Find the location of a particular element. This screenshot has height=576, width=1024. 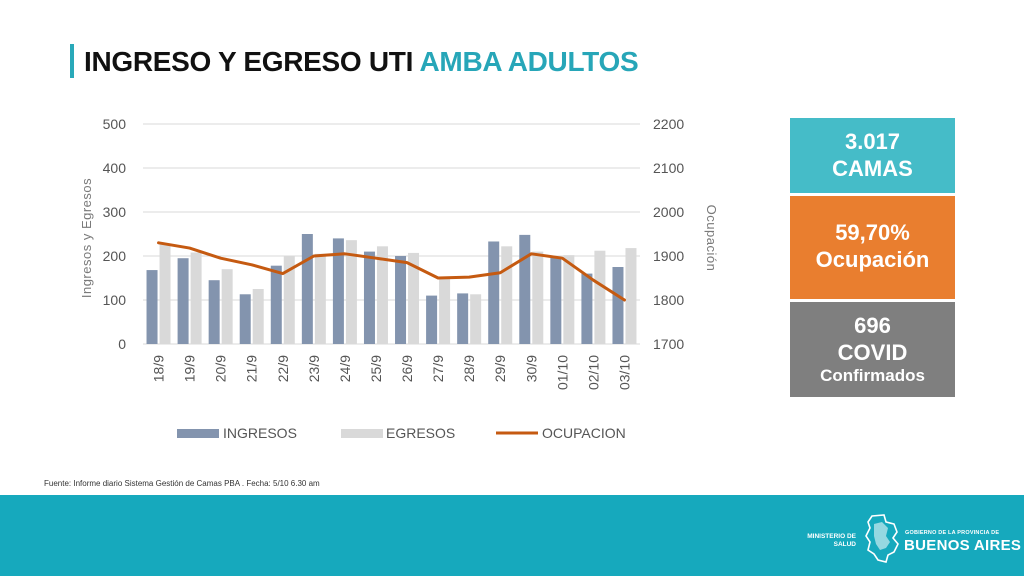

x-tick-label: 26/9 is located at coordinates (407, 368).